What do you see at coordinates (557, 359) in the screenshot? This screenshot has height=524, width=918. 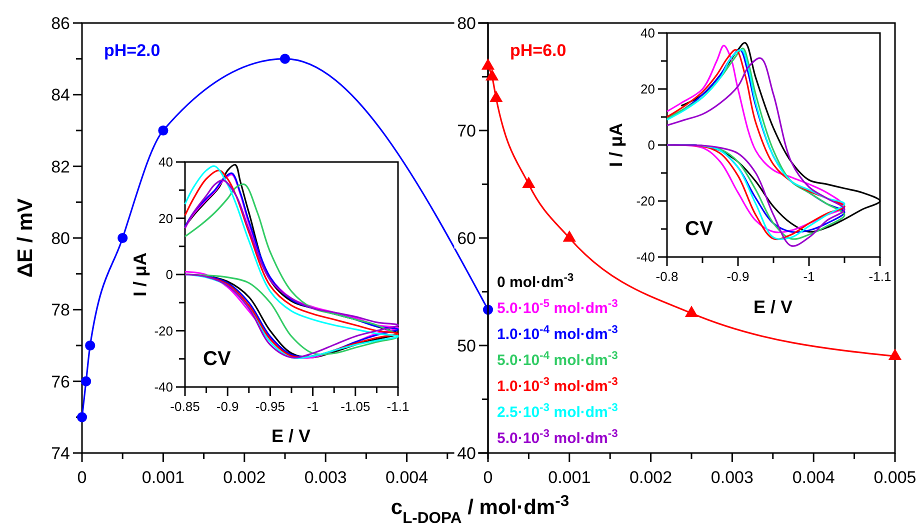 I see `text: 5.0·10$^{-4}$ mol·dm$^{-3}$` at bounding box center [557, 359].